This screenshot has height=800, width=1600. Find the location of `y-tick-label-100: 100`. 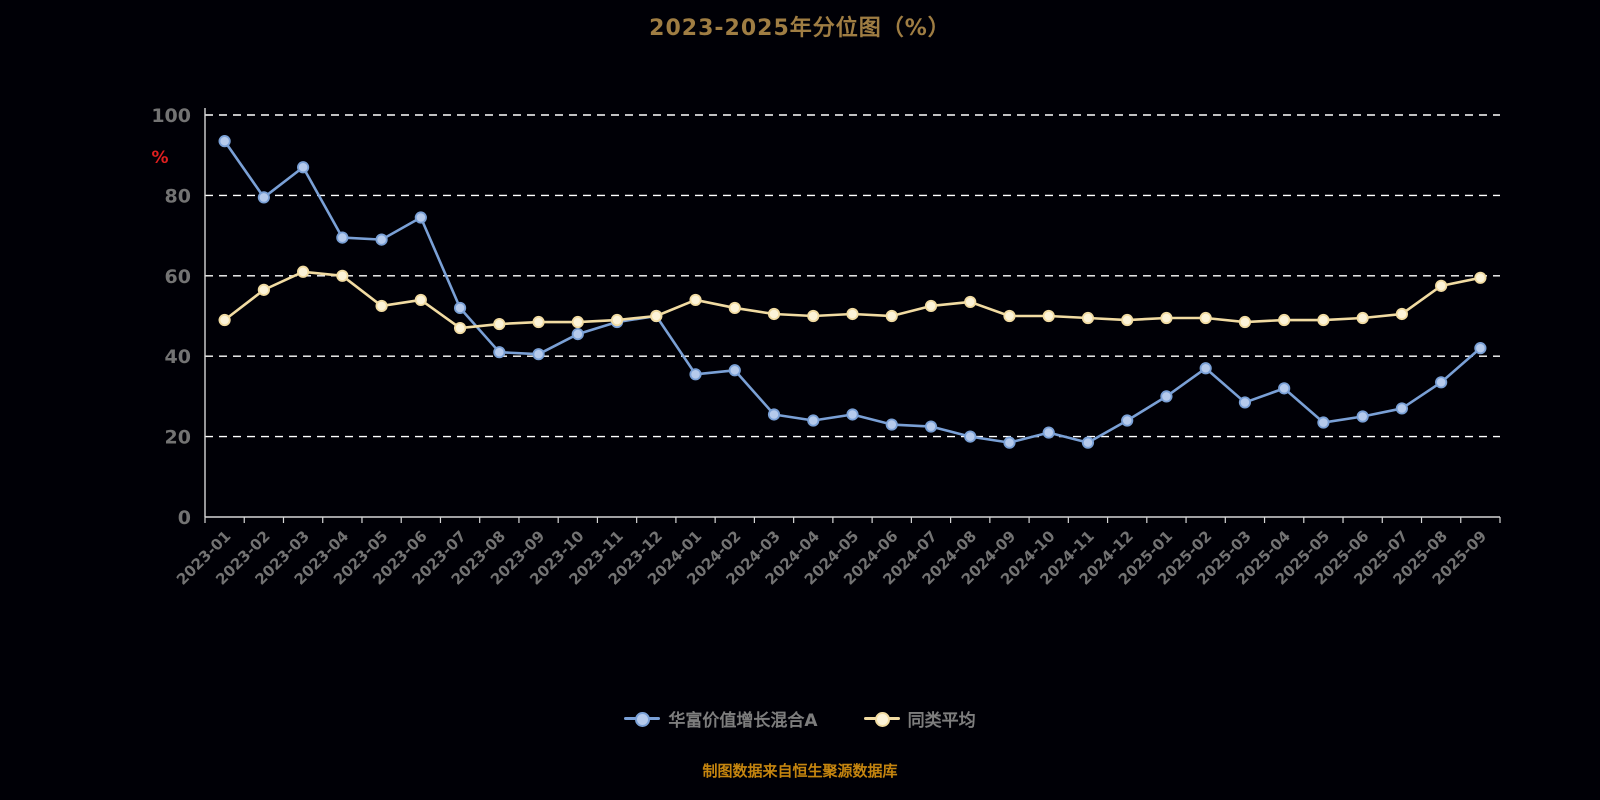

y-tick-label-100: 100 is located at coordinates (171, 116).